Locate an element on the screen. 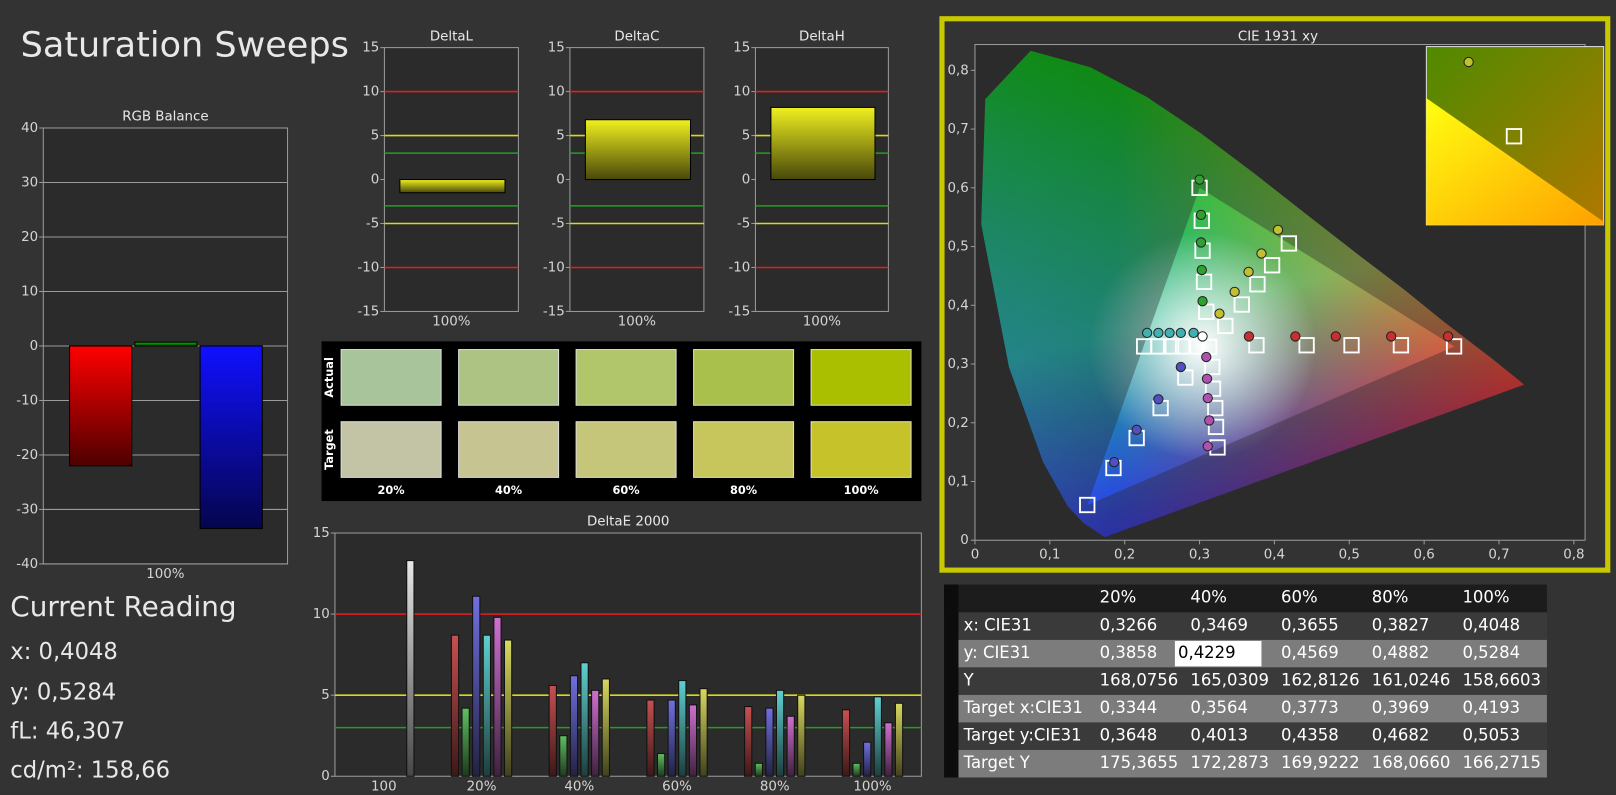 This screenshot has width=1616, height=795. swatch-column-label: 100% is located at coordinates (861, 490).